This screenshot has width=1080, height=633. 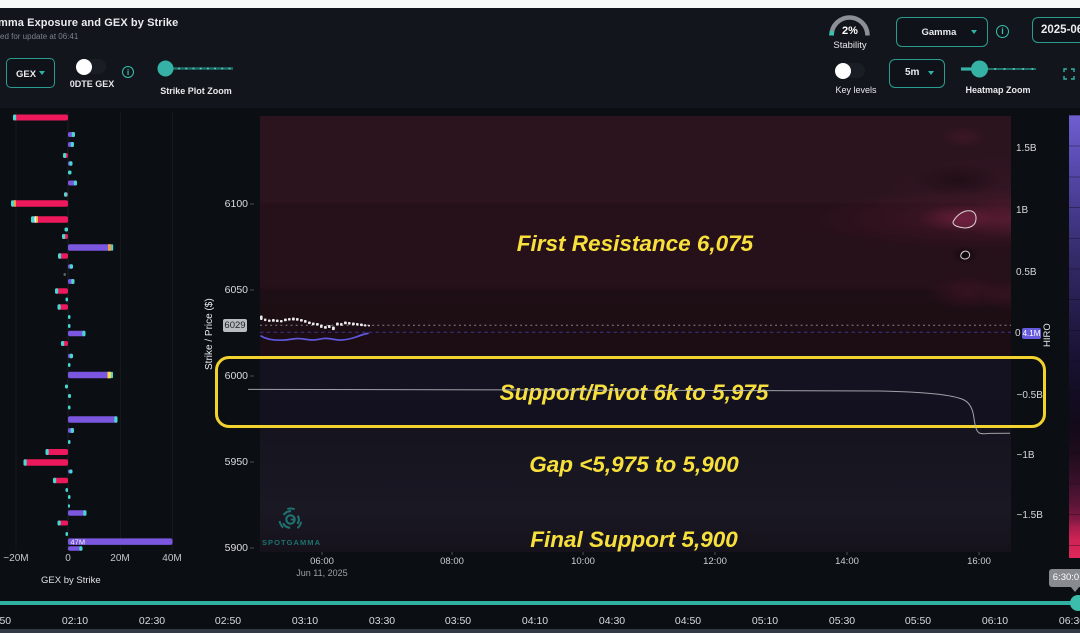 I want to click on svg-text: 47M, so click(x=78, y=542).